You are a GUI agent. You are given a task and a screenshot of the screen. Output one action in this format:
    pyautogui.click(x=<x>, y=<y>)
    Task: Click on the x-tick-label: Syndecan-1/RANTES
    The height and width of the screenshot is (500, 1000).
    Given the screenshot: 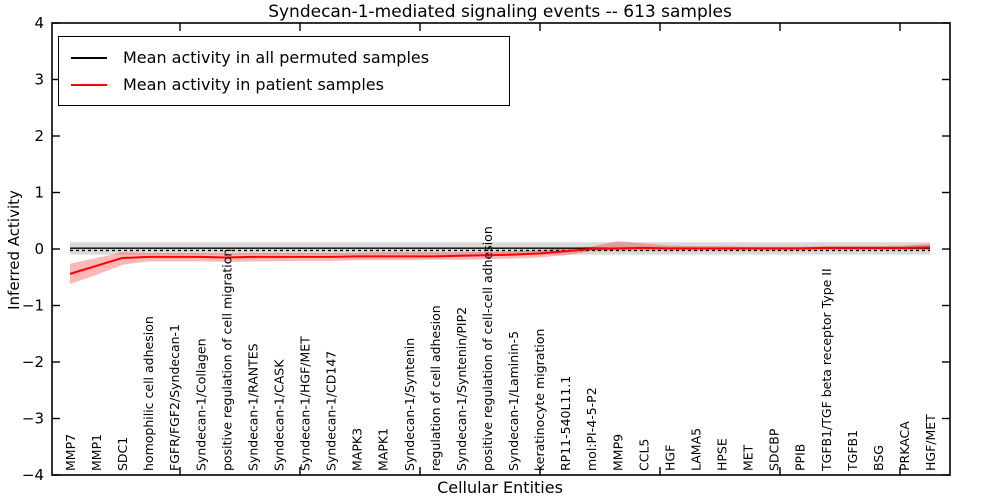 What is the action you would take?
    pyautogui.click(x=252, y=407)
    